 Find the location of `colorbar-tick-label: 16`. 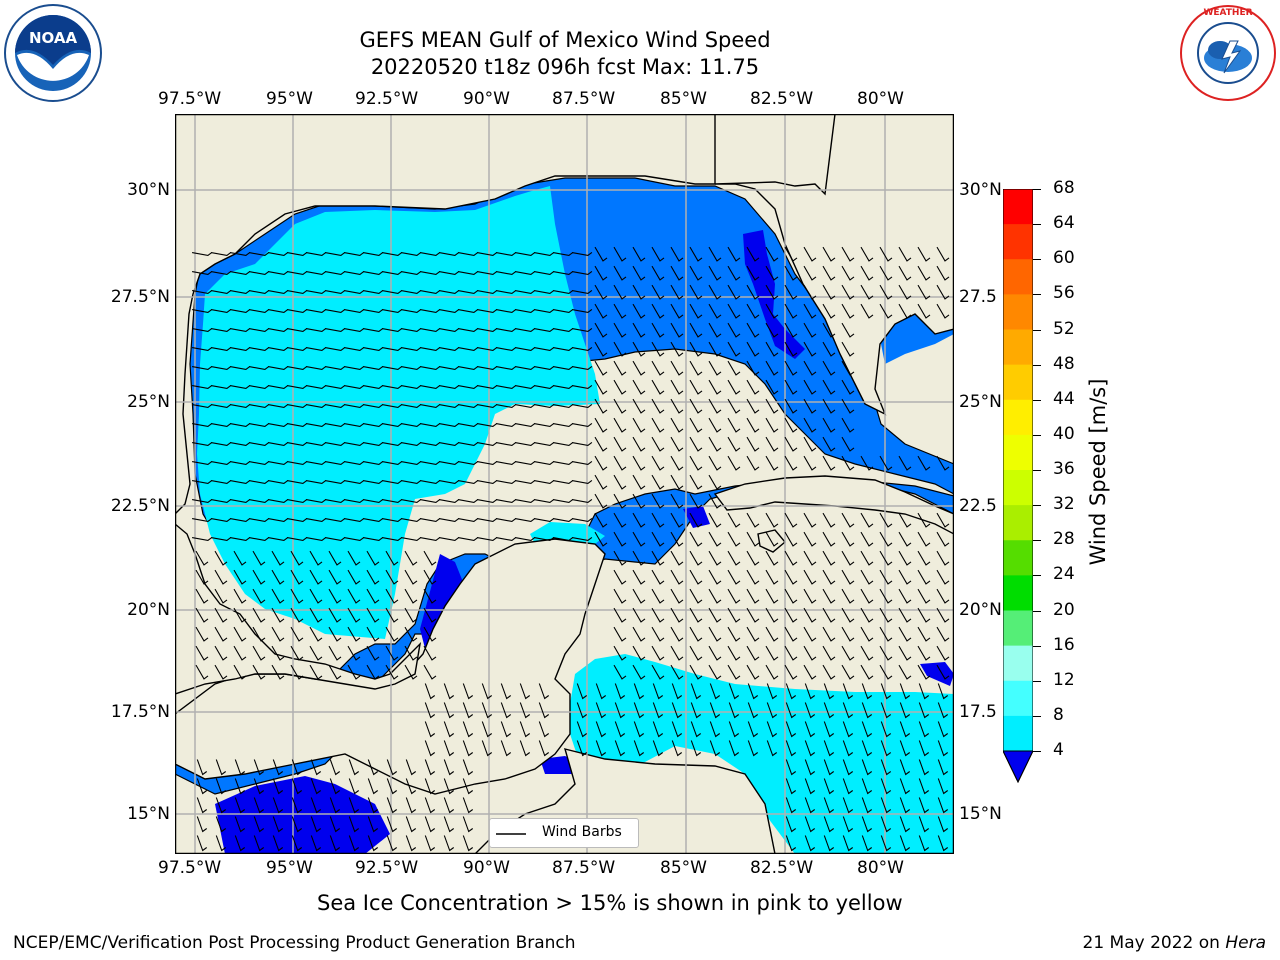

colorbar-tick-label: 16 is located at coordinates (1064, 644).